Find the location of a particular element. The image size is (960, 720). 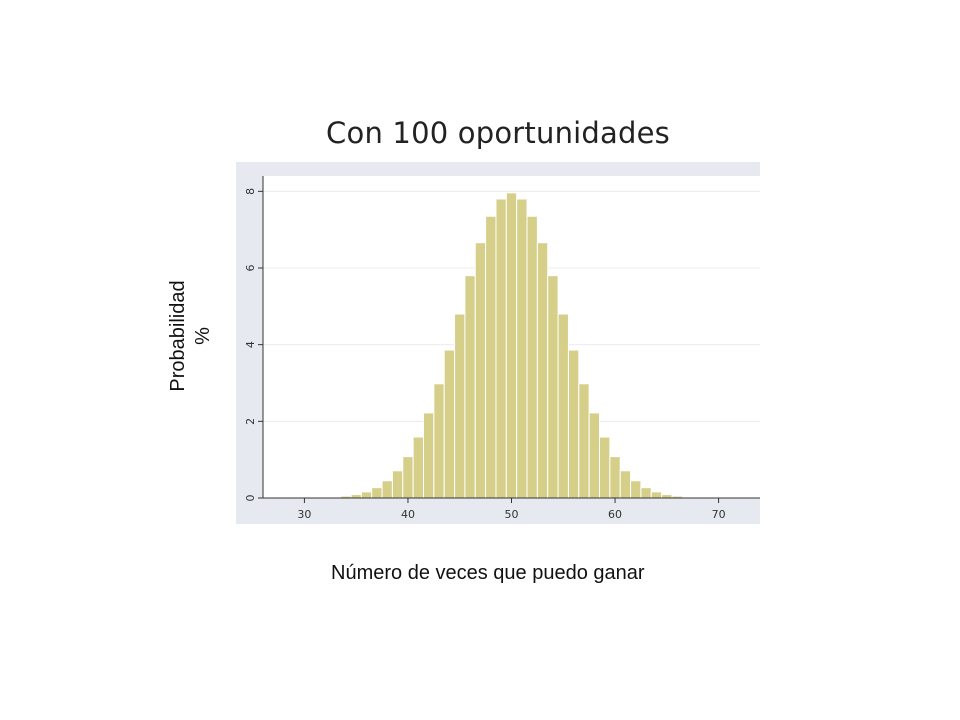

y-axis-unit: % is located at coordinates (203, 336).